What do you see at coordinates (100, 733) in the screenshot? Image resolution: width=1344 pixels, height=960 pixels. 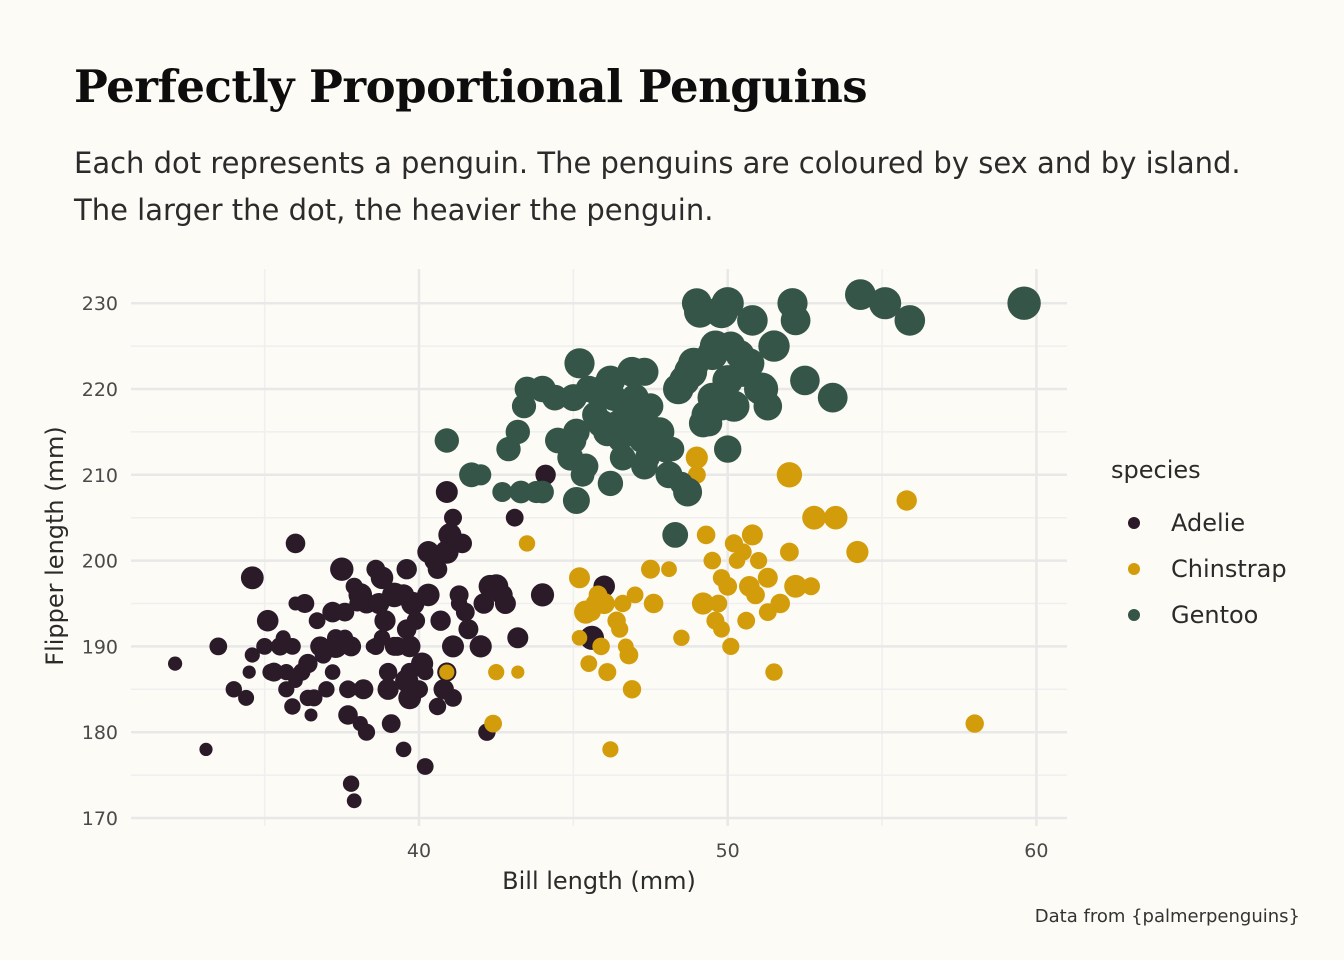 I see `y-tick-label: 180` at bounding box center [100, 733].